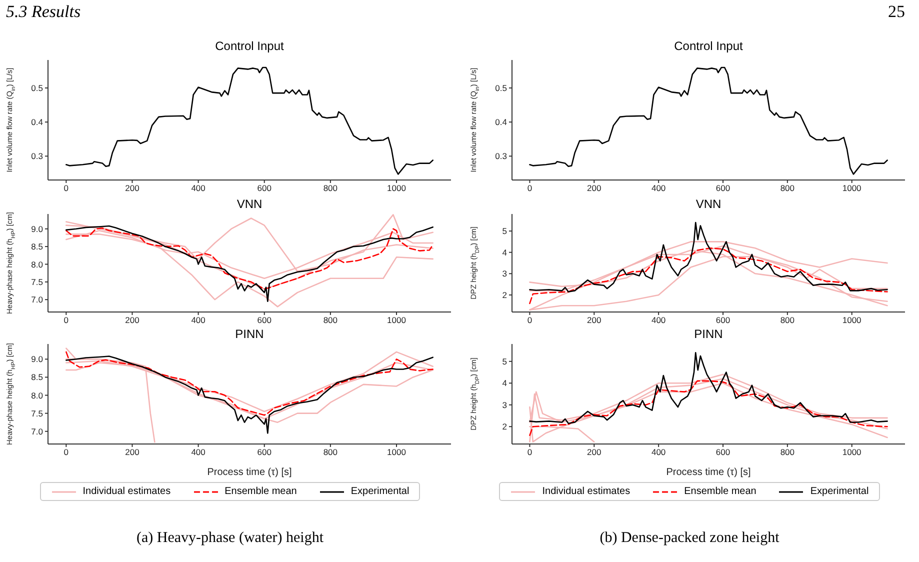  What do you see at coordinates (896, 11) in the screenshot?
I see `text: 25` at bounding box center [896, 11].